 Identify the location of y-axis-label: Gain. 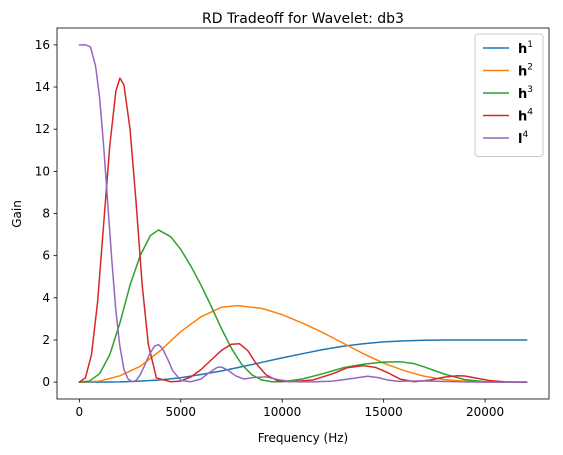
(17, 214).